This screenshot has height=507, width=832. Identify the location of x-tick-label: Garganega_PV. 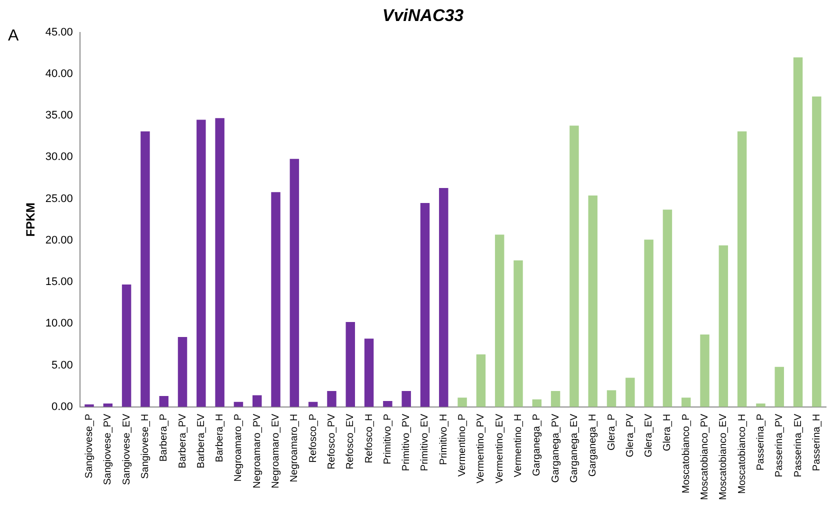
(556, 448).